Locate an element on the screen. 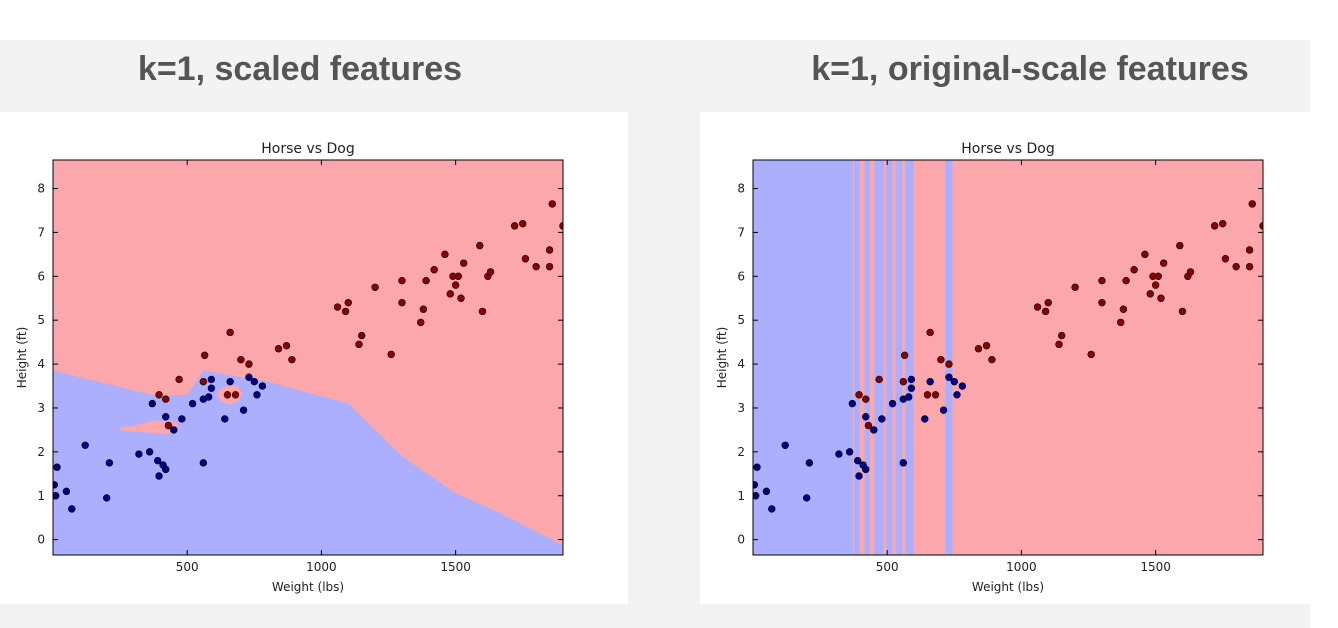 This screenshot has width=1338, height=628. y-tick-label: 7 is located at coordinates (741, 232).